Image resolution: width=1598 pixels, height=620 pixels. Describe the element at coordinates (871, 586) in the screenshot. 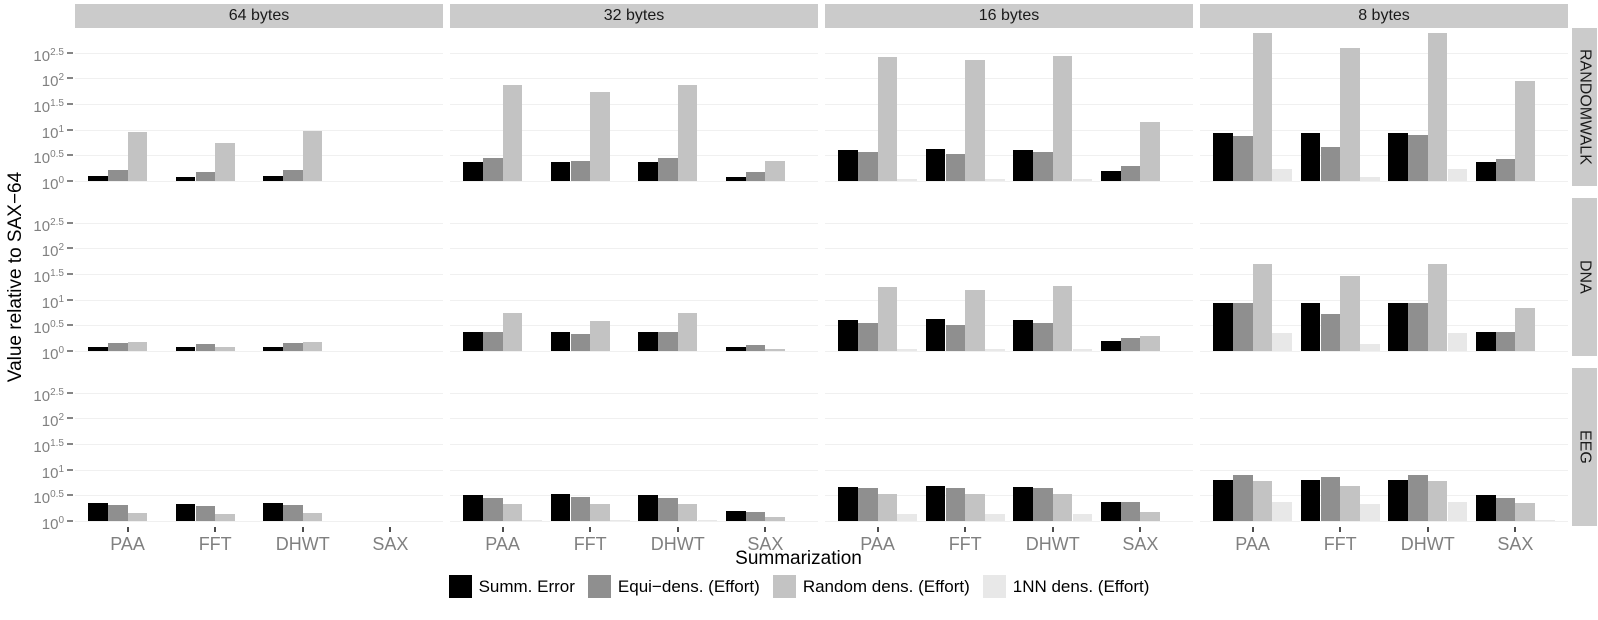

I see `legend-item: Random dens. (Effort)` at that location.